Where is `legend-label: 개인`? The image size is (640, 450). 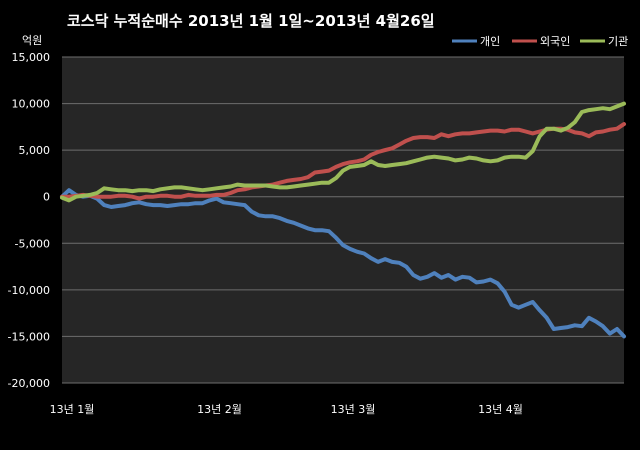 legend-label: 개인 is located at coordinates (490, 41).